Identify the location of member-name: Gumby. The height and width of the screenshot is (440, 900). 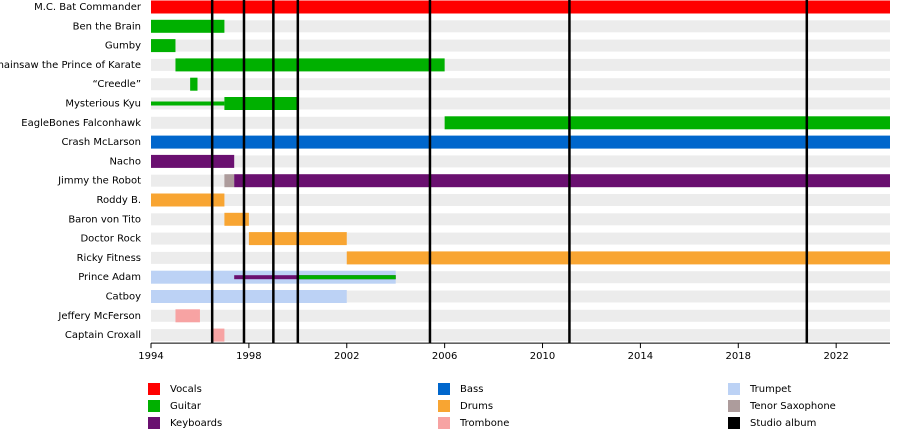
(123, 46).